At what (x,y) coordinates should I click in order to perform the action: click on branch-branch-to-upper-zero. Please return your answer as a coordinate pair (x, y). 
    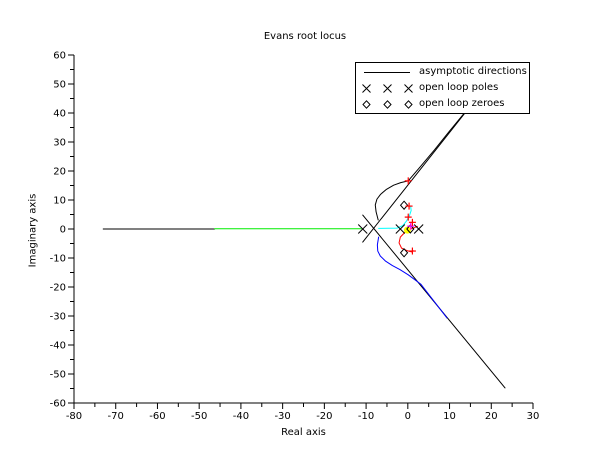
    Looking at the image, I should click on (395, 217).